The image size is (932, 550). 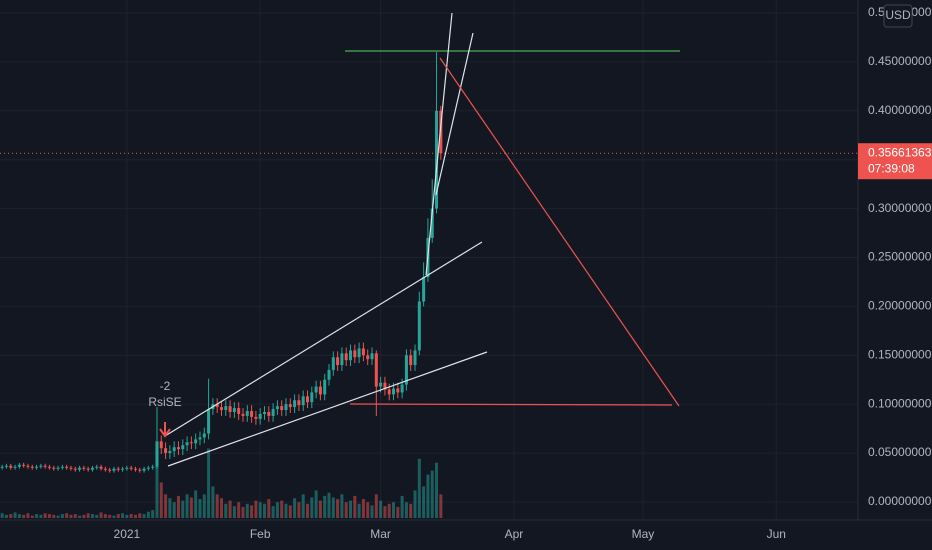 What do you see at coordinates (776, 534) in the screenshot?
I see `x-tick-label: Jun` at bounding box center [776, 534].